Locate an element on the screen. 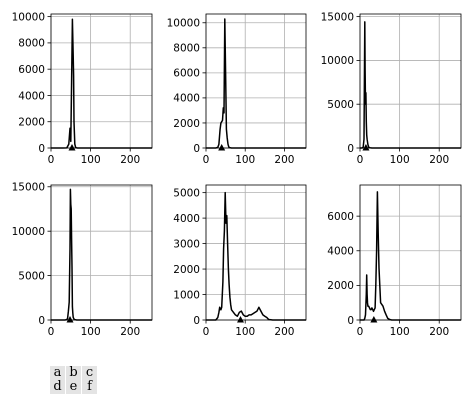 Image resolution: width=474 pixels, height=403 pixels. histogram-panel-d: 0 100 200 0 5000 10000 15000 is located at coordinates (82, 260).